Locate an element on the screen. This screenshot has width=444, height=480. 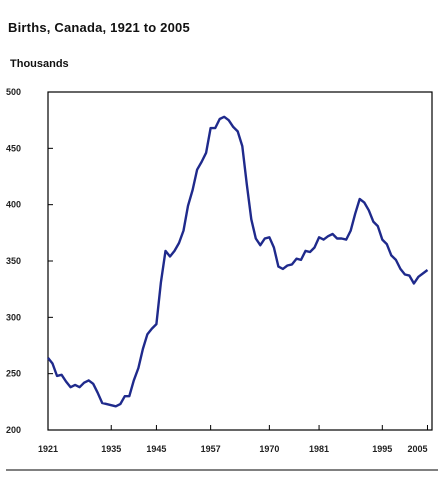
x-tick-label: 1935 is located at coordinates (111, 449).